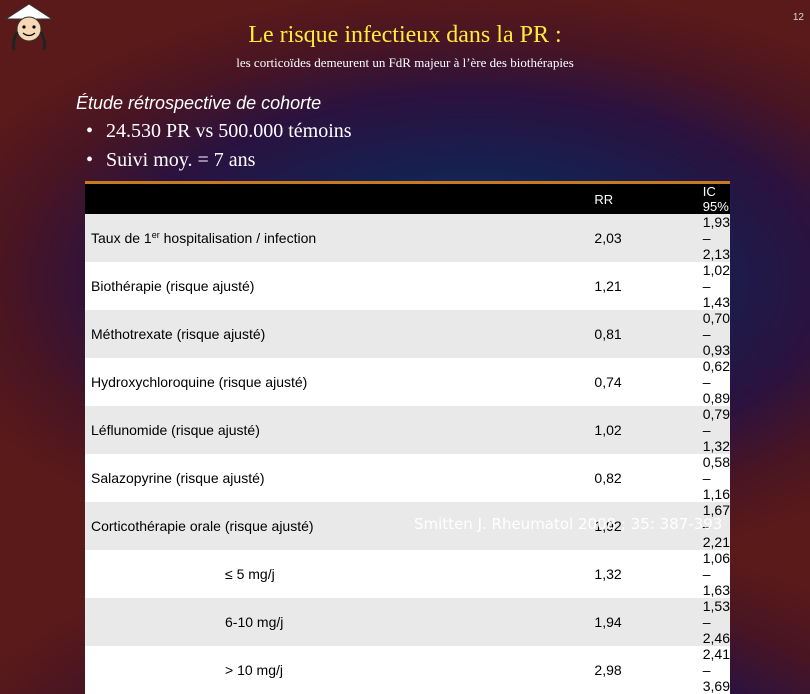 Image resolution: width=810 pixels, height=694 pixels. Describe the element at coordinates (648, 670) in the screenshot. I see `row-rr: 2,98` at that location.